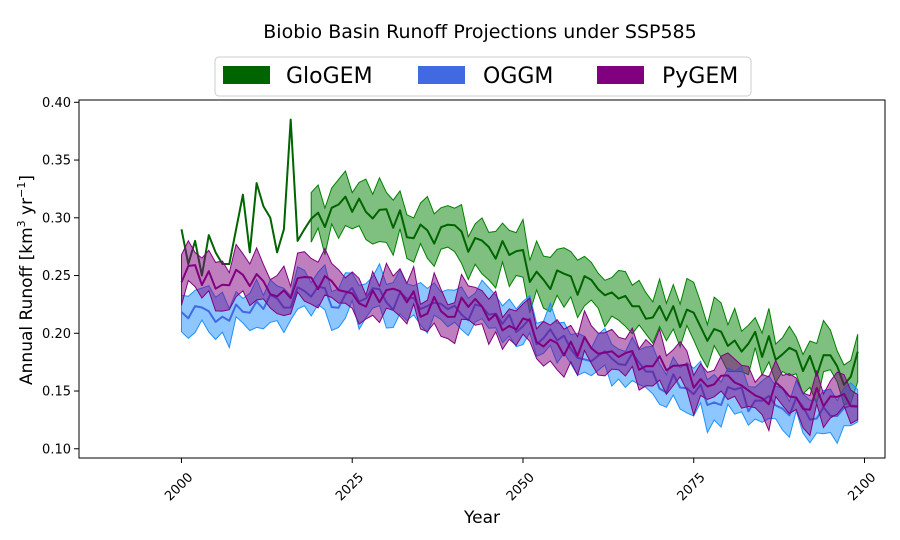 The height and width of the screenshot is (540, 900). Describe the element at coordinates (700, 76) in the screenshot. I see `legend-label-pygem: PyGEM` at that location.